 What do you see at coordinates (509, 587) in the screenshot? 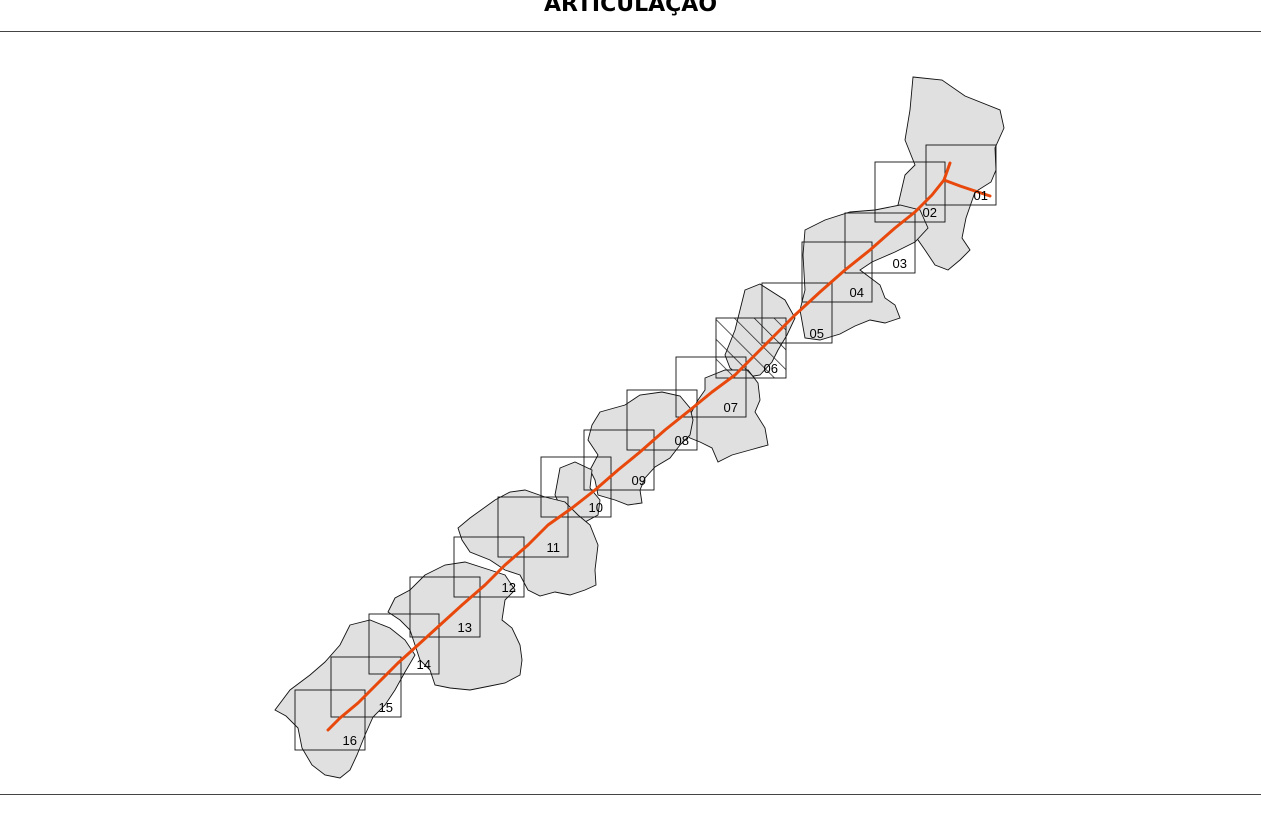
I see `sheet-label-12: 12` at bounding box center [509, 587].